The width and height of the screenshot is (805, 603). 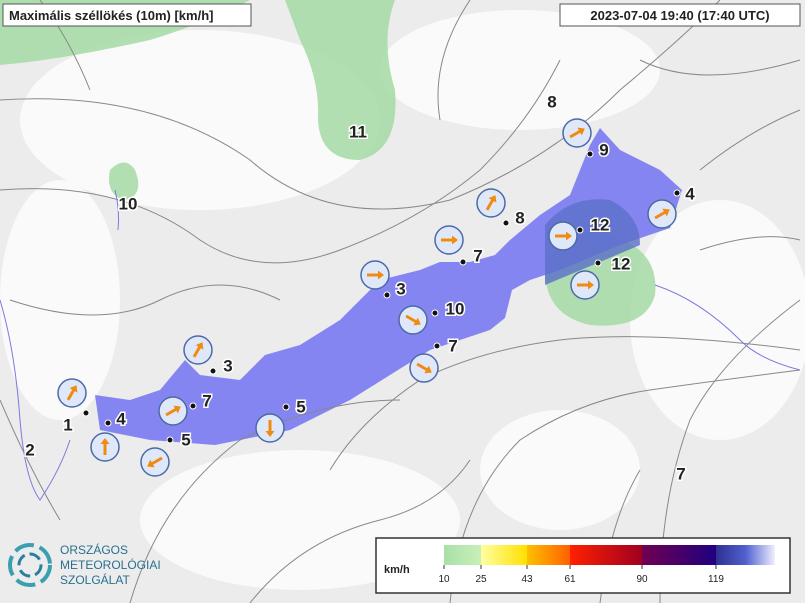 I want to click on logo-line: ORSZÁGOS, so click(x=94, y=549).